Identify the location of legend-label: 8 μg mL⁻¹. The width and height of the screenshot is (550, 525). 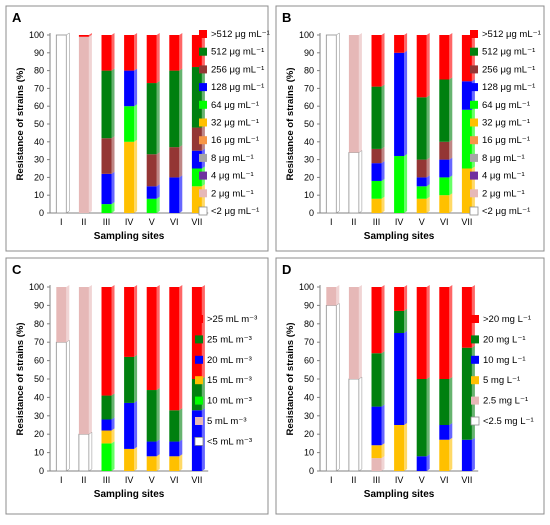
(232, 158).